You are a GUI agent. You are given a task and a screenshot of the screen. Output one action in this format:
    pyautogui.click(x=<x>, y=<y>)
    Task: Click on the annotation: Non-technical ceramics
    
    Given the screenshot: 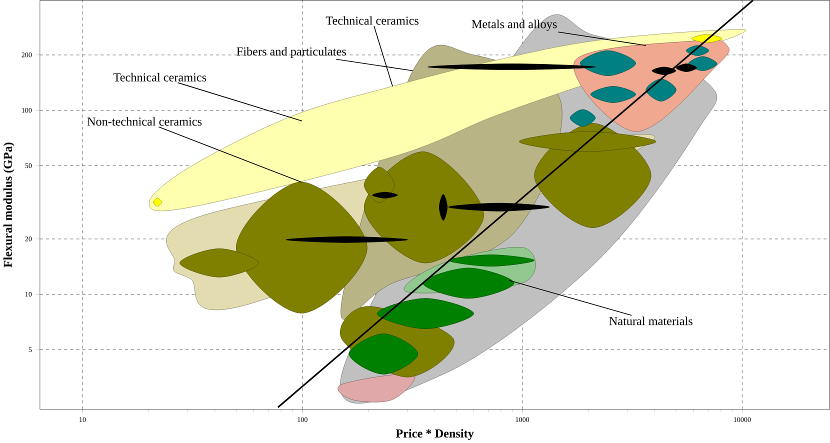 What is the action you would take?
    pyautogui.click(x=144, y=121)
    